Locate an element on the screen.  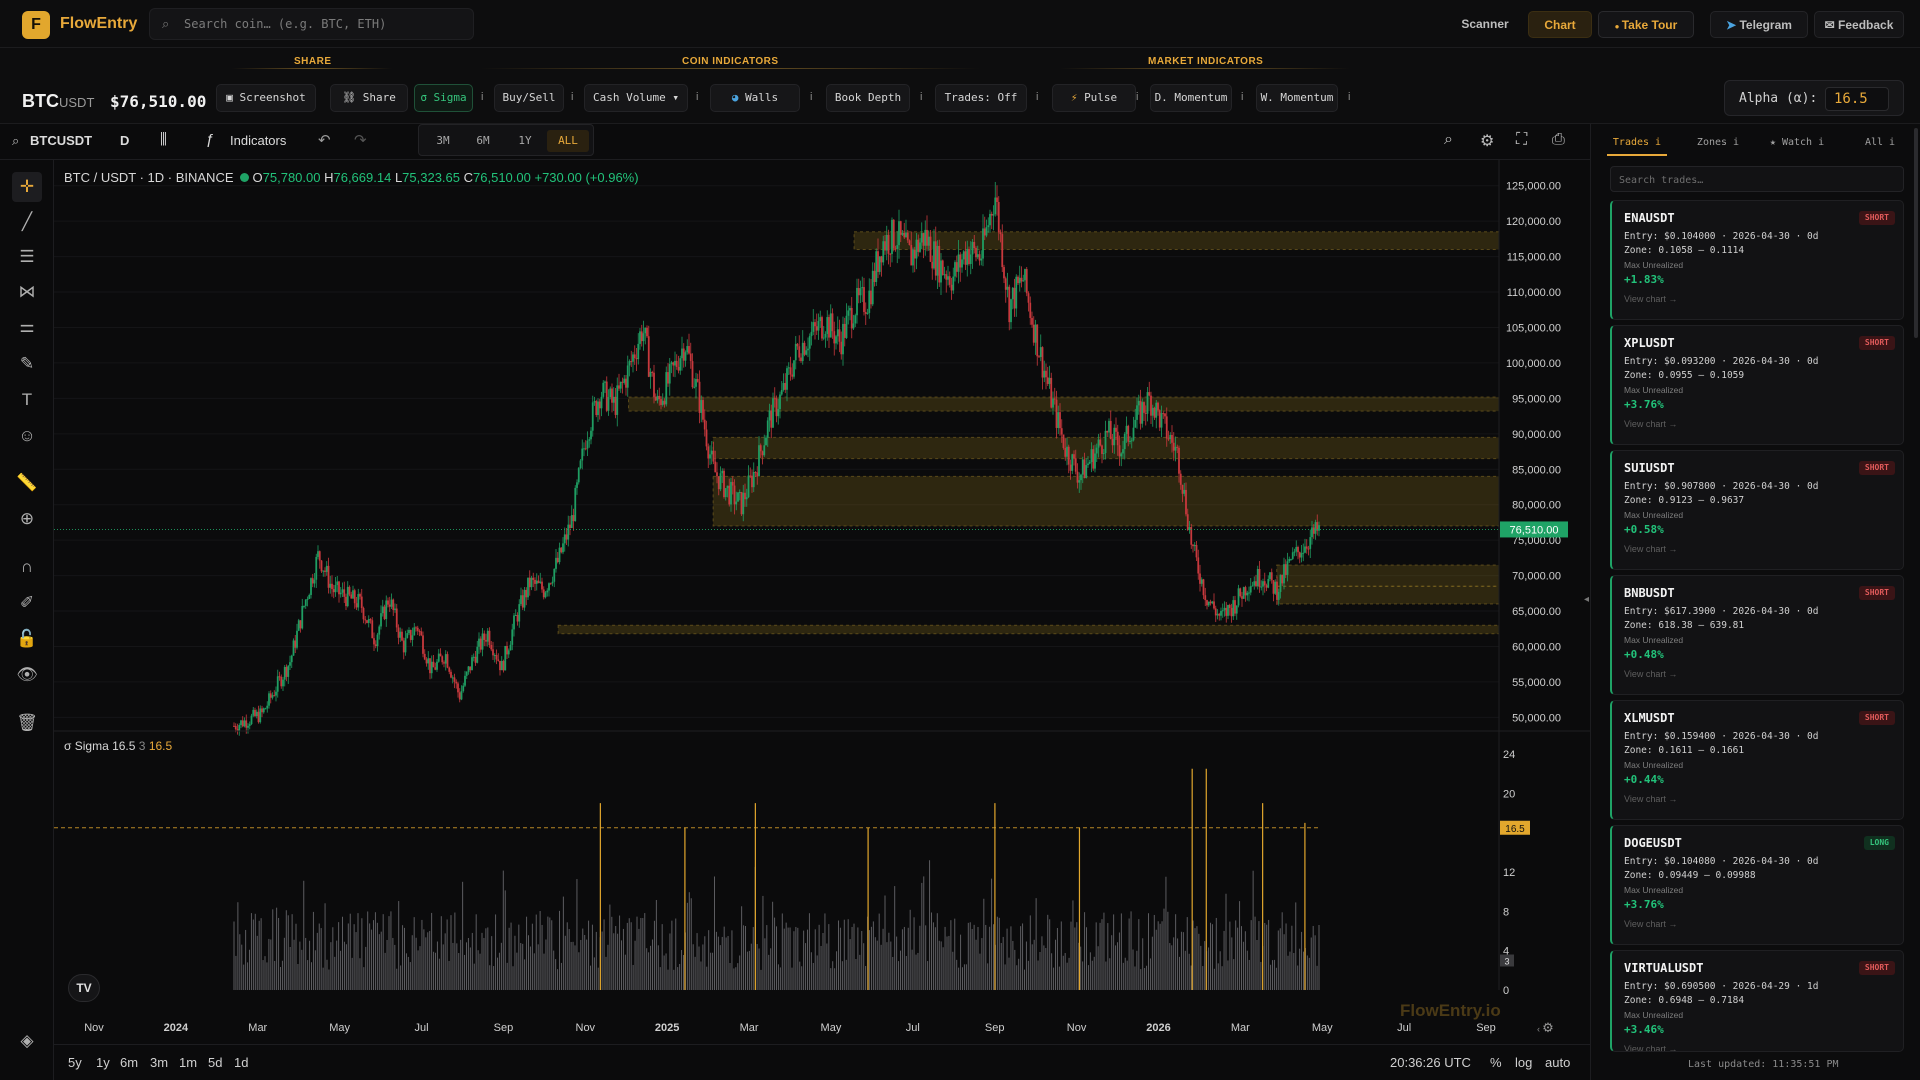
brand-name: FlowEntry is located at coordinates (99, 23).